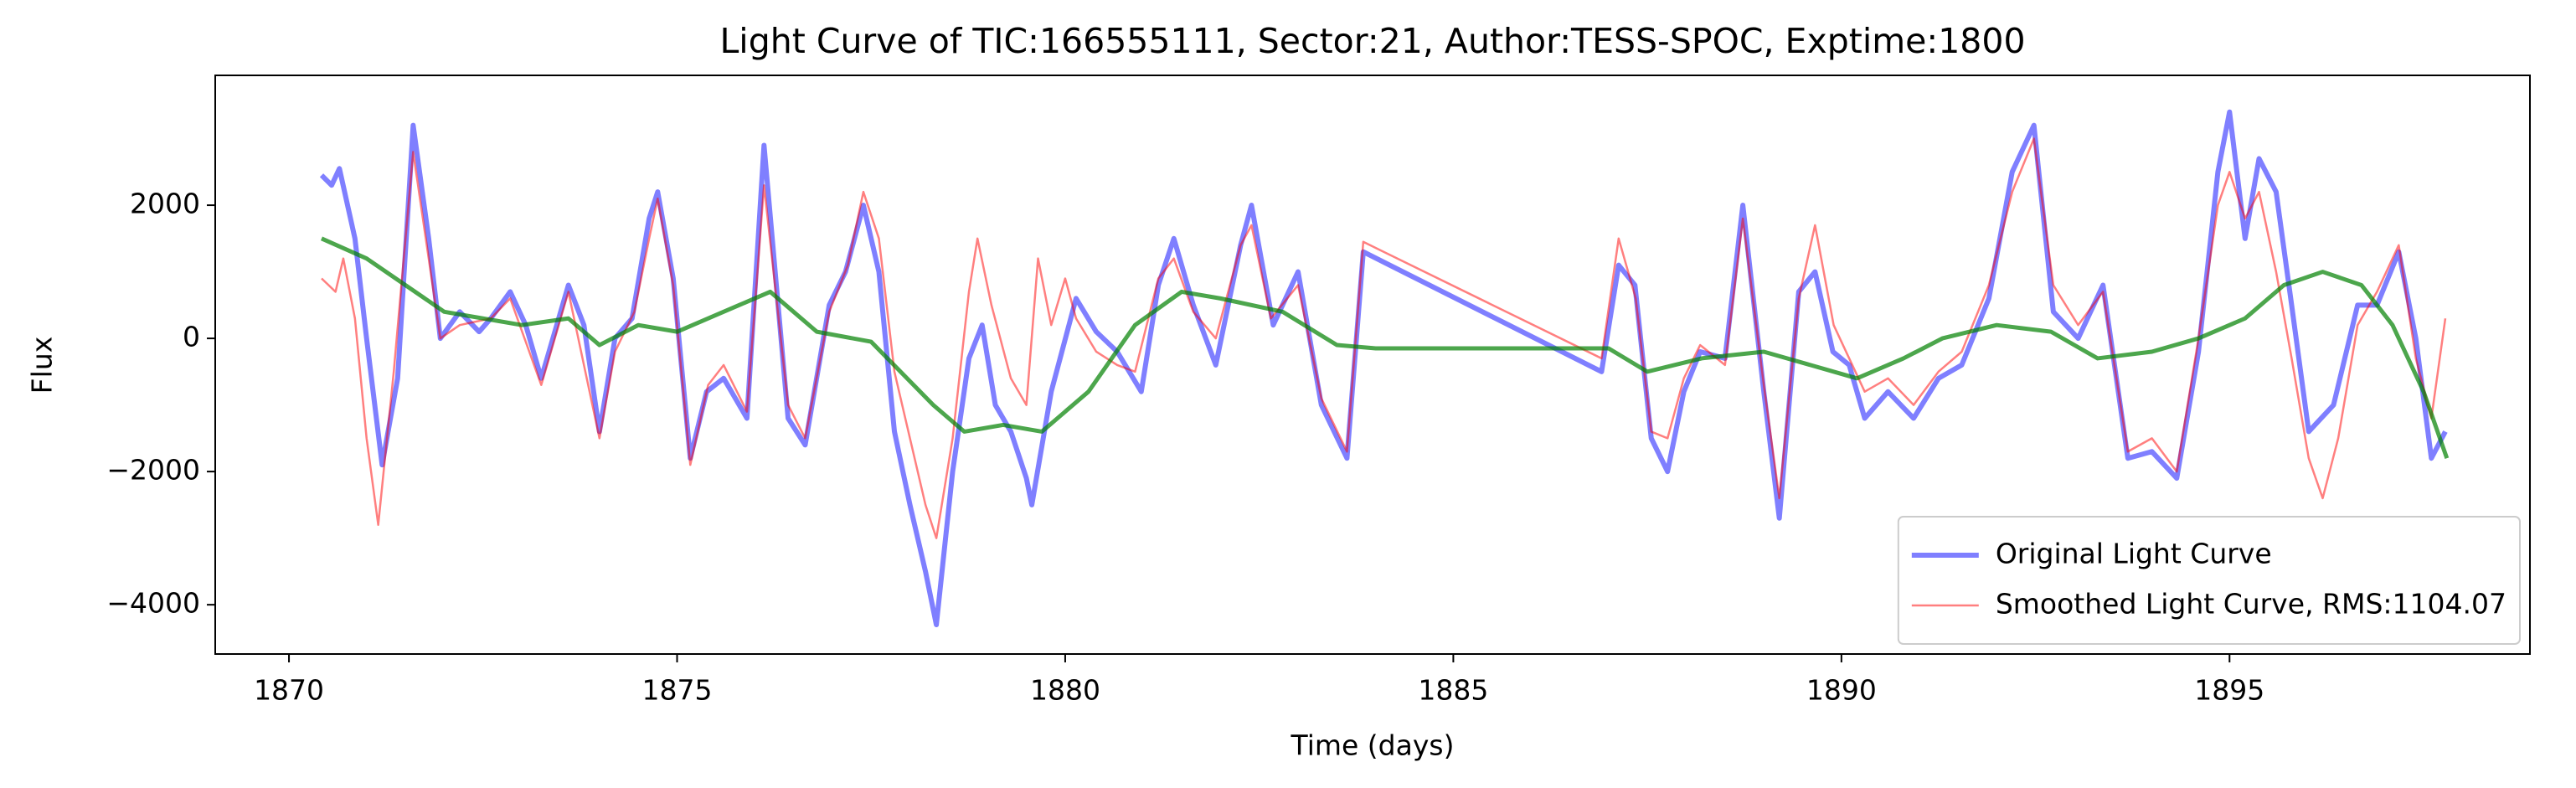 The height and width of the screenshot is (788, 2576). Describe the element at coordinates (1373, 745) in the screenshot. I see `x-axis-label: Time (days)` at that location.